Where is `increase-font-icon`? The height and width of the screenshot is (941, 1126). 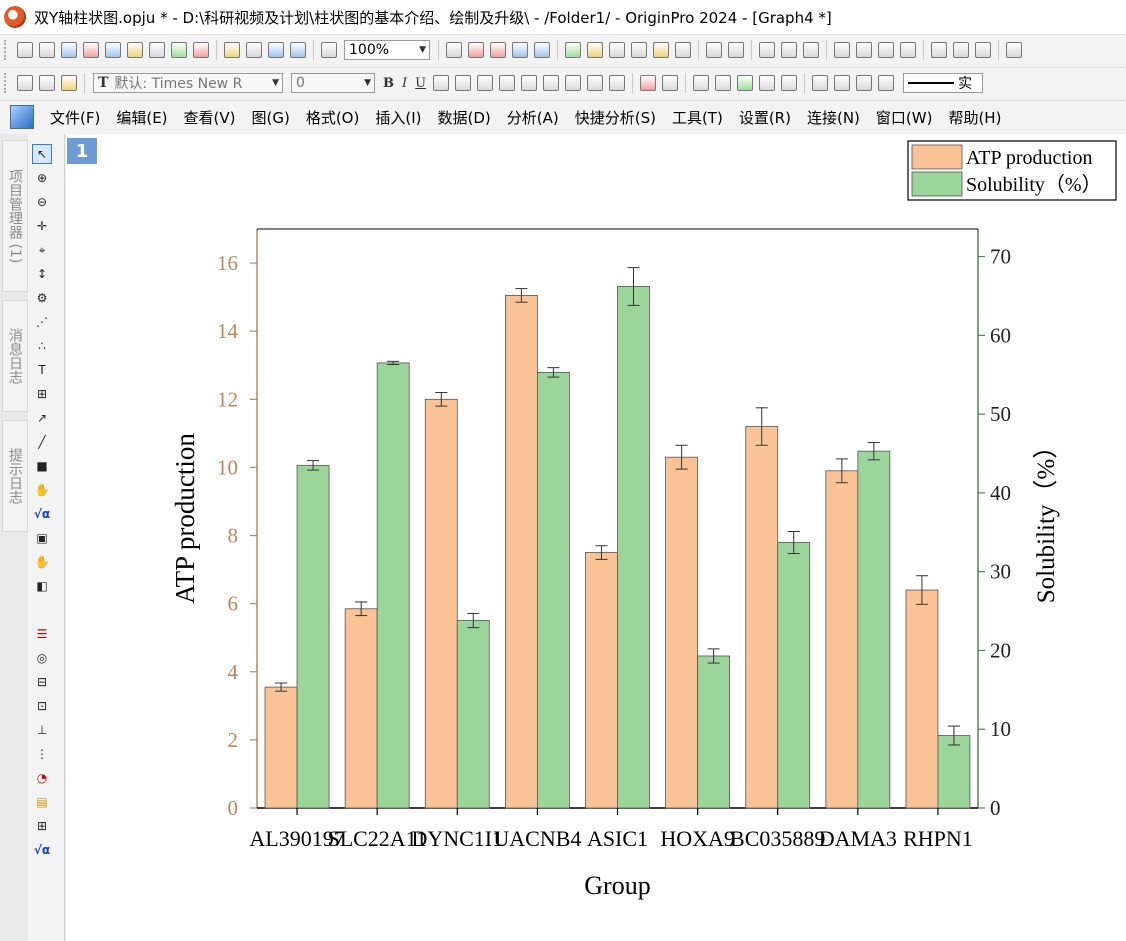
increase-font-icon is located at coordinates (529, 83).